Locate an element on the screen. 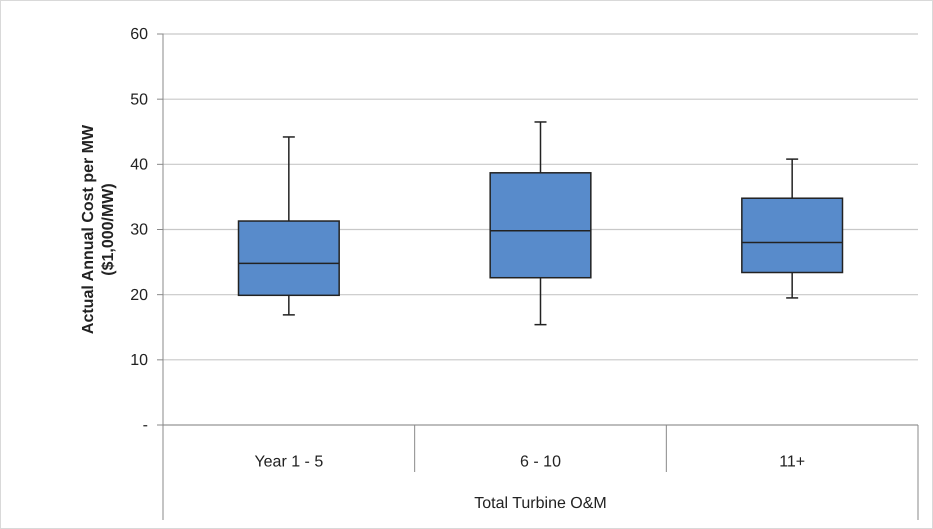  y-tick-label: 40 is located at coordinates (139, 165).